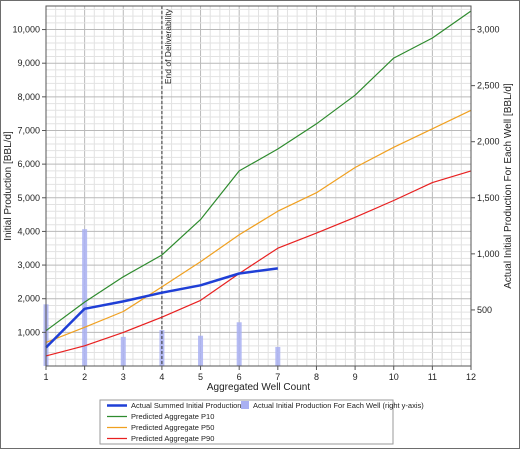 The image size is (520, 453). Describe the element at coordinates (258, 387) in the screenshot. I see `x-axis-title: Aggregated Well Count` at that location.